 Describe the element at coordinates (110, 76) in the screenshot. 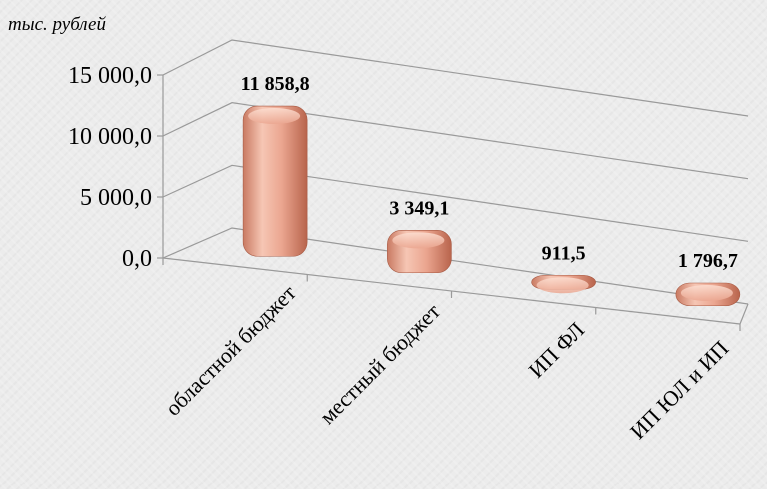

I see `y-tick-label: 15 000,0` at that location.